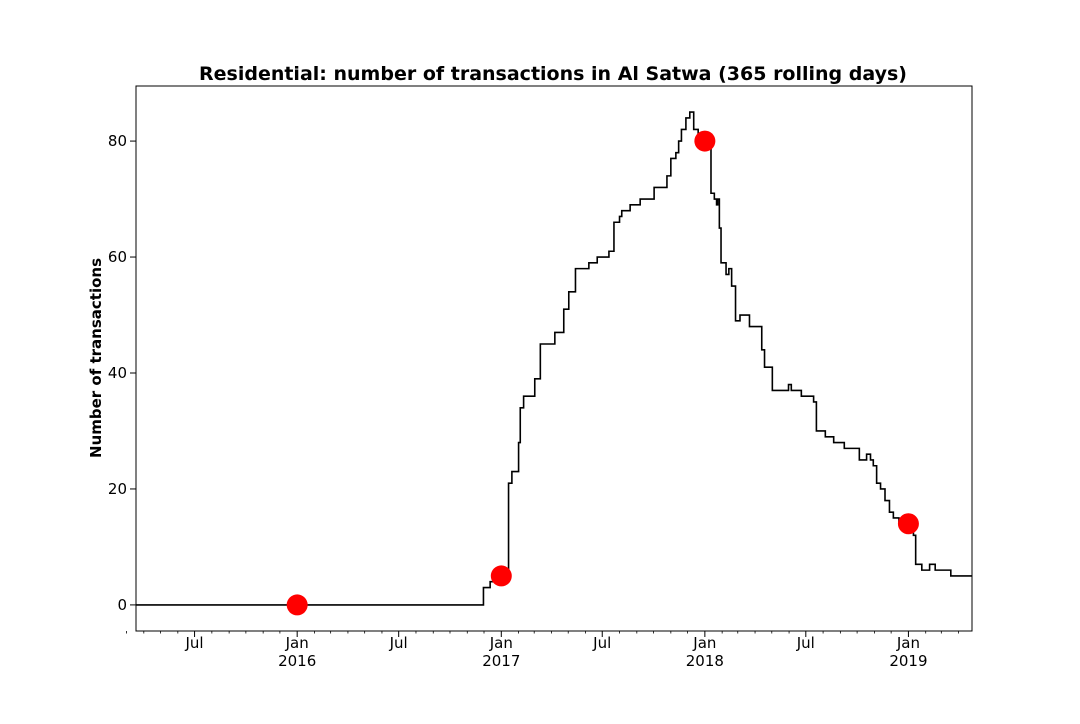 The height and width of the screenshot is (724, 1080). Describe the element at coordinates (297, 661) in the screenshot. I see `x-tick-year-label: 2016` at that location.